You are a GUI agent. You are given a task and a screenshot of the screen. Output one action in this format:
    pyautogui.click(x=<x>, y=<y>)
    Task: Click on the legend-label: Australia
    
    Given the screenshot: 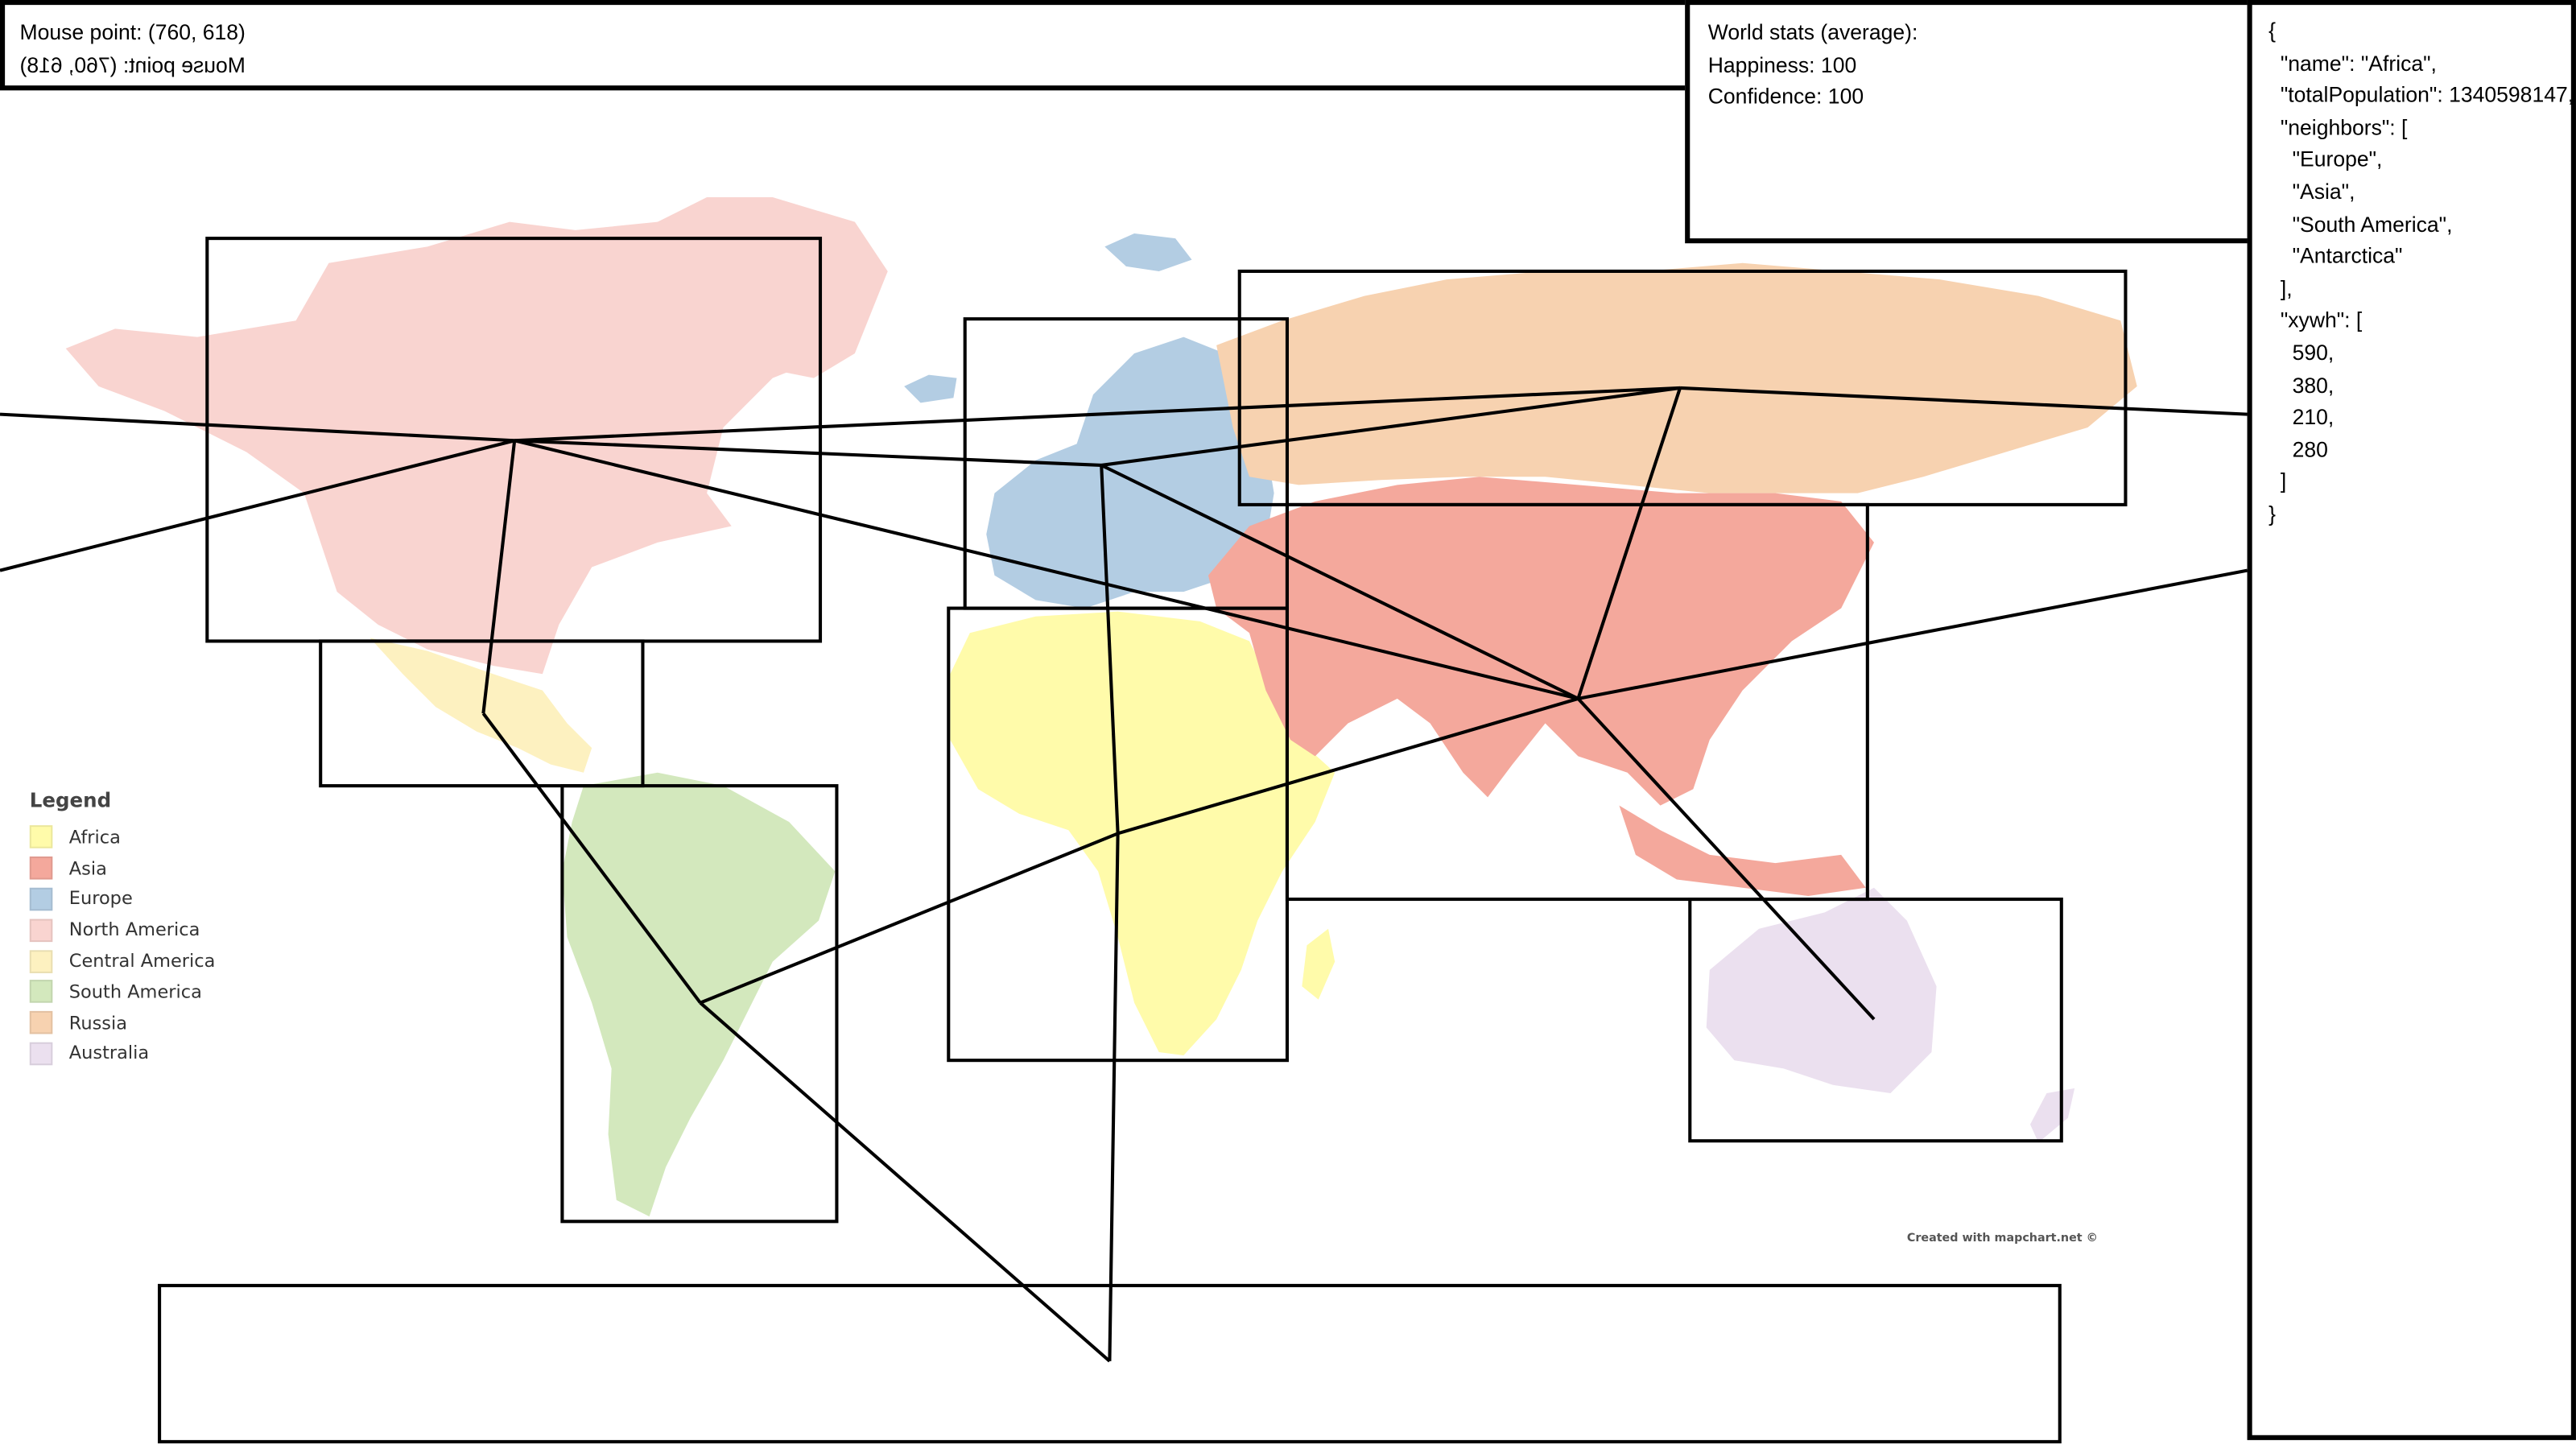 What is the action you would take?
    pyautogui.click(x=109, y=1053)
    